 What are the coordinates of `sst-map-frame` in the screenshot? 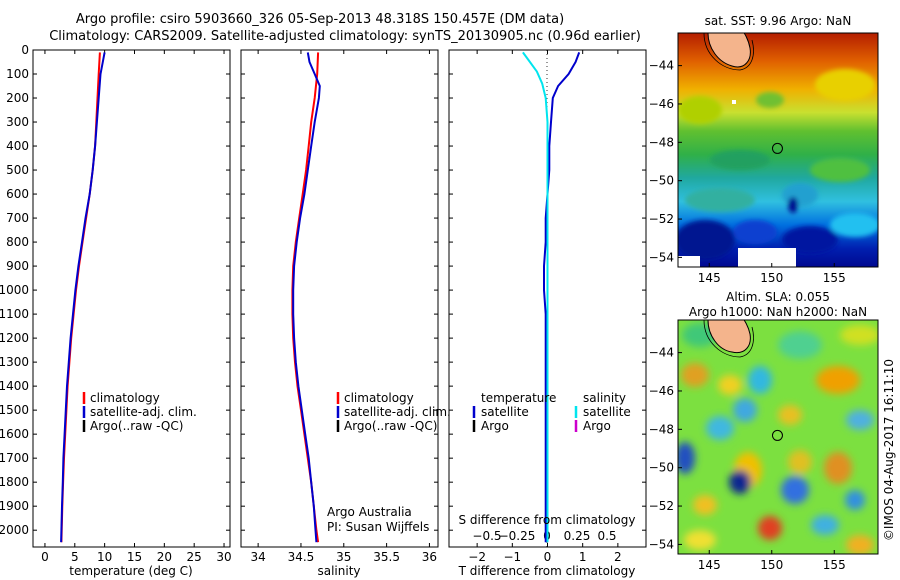 It's located at (778, 150).